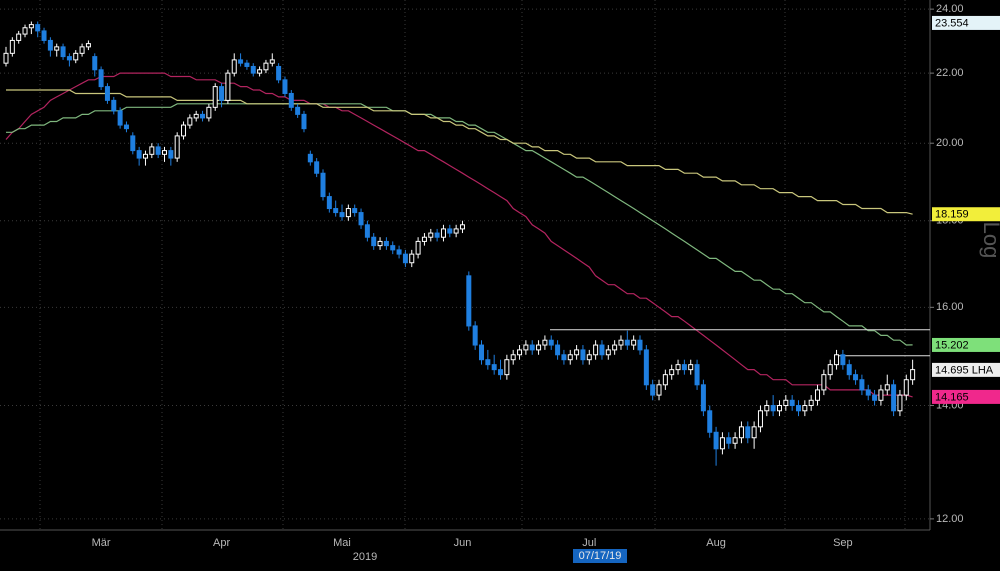 Image resolution: width=1000 pixels, height=571 pixels. Describe the element at coordinates (952, 23) in the screenshot. I see `price-tag-label: 23.554` at that location.